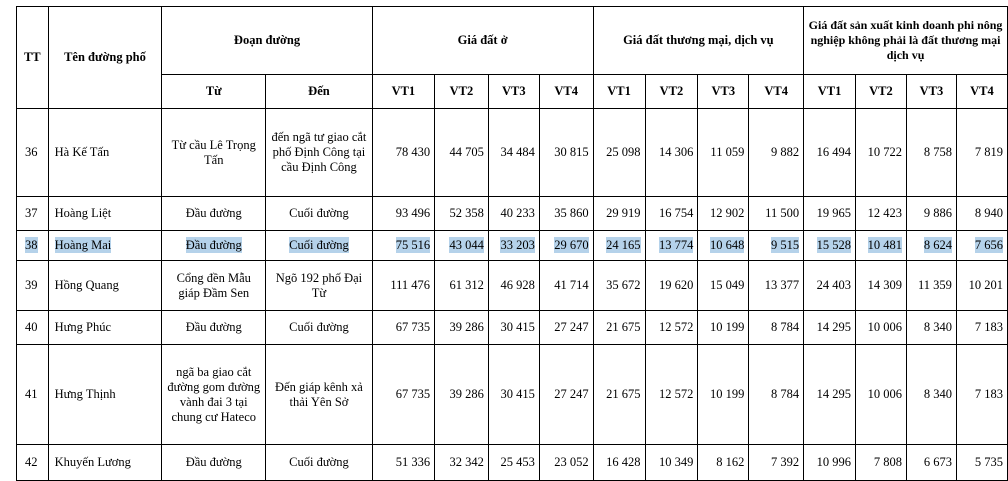  I want to click on price-cell: 30 415, so click(513, 395).